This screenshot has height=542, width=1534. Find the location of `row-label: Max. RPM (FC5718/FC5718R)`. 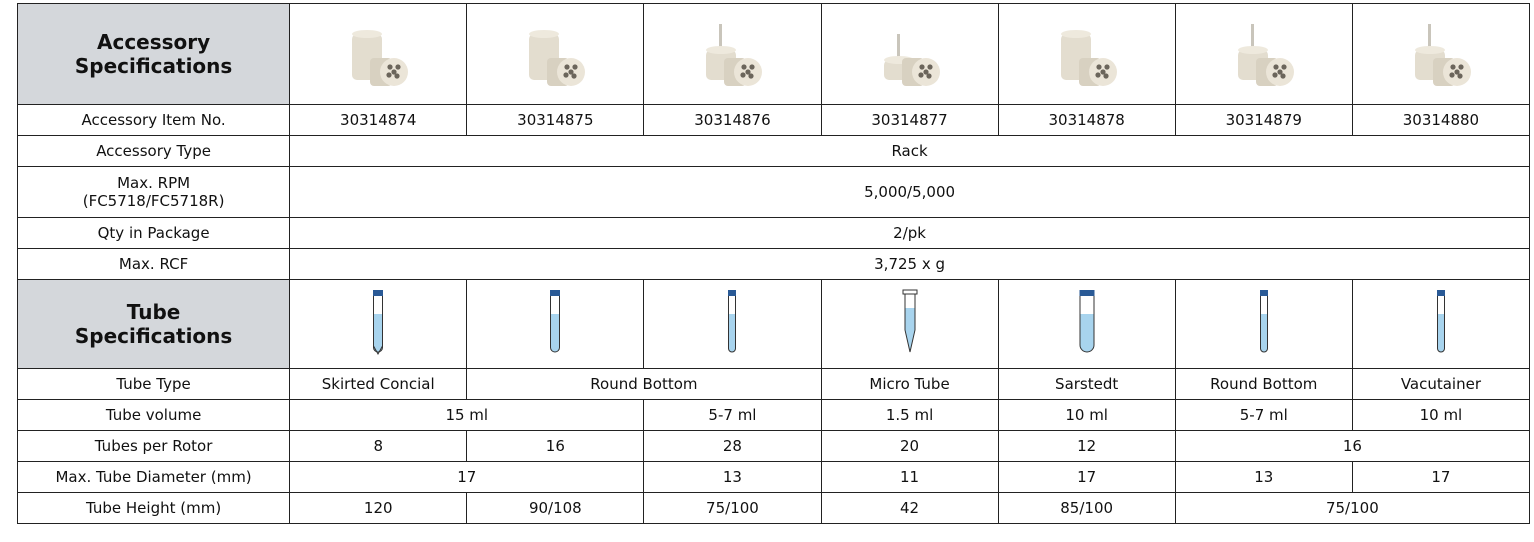

row-label: Max. RPM (FC5718/FC5718R) is located at coordinates (153, 192).